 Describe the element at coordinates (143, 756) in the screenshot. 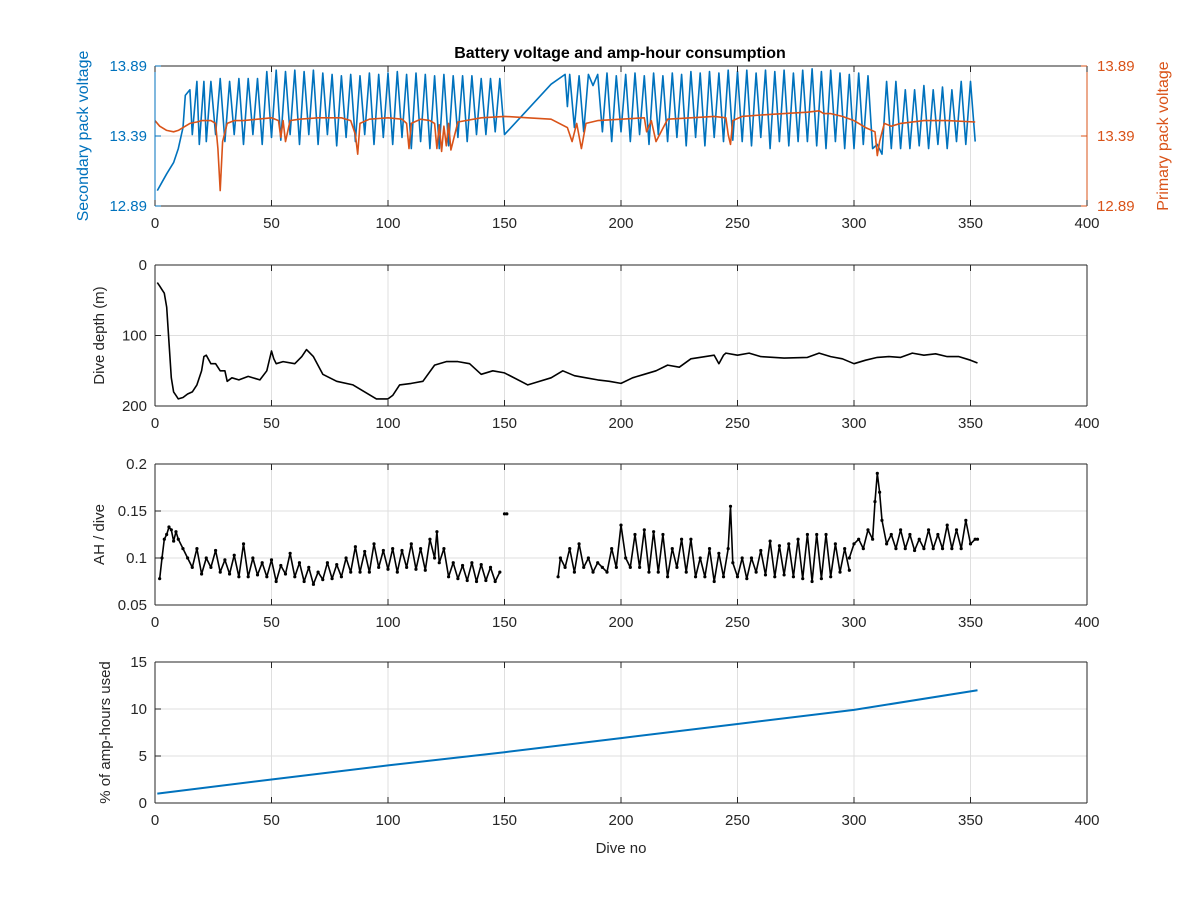

I see `y-tick-label: 5` at that location.